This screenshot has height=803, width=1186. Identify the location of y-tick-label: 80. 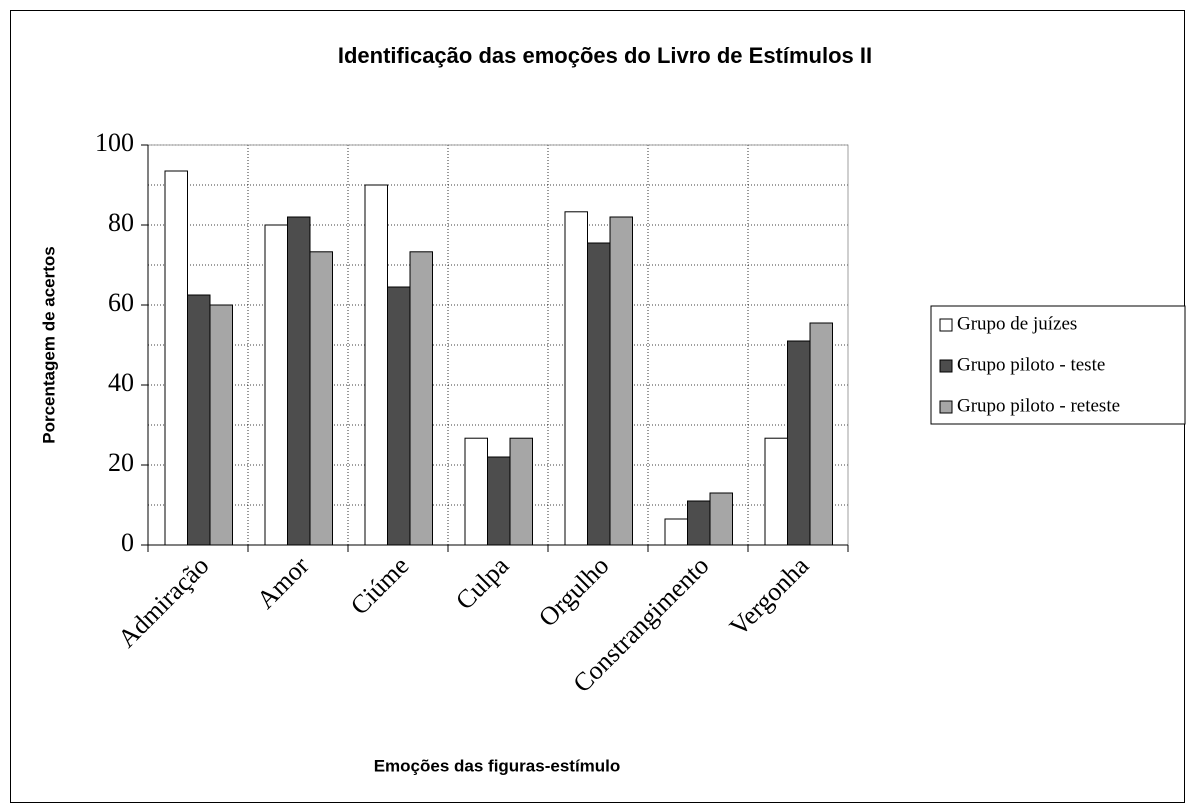
(121, 222).